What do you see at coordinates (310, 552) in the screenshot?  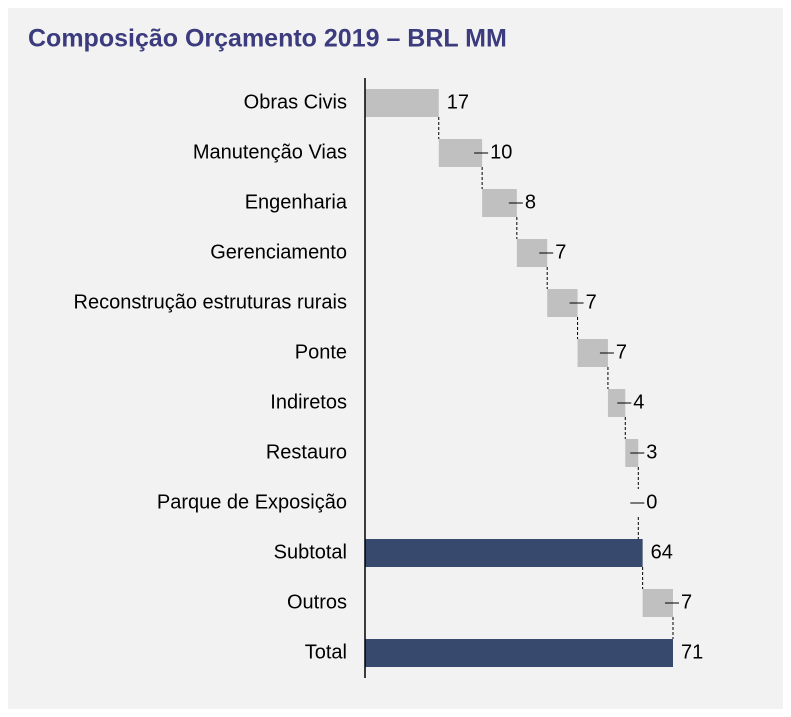 I see `category-label: Subtotal` at bounding box center [310, 552].